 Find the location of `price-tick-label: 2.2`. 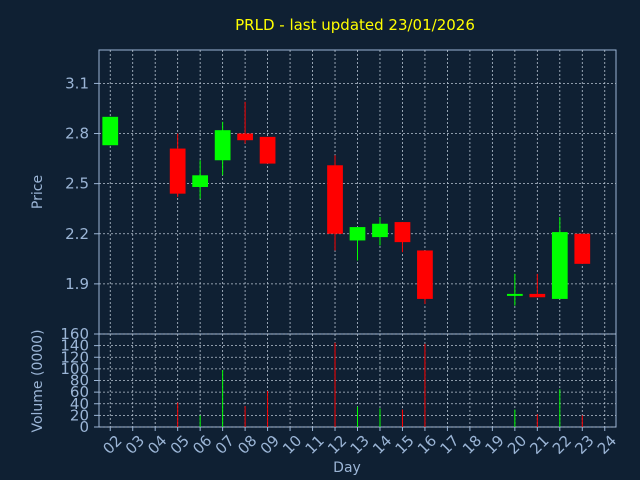

price-tick-label: 2.2 is located at coordinates (77, 234).